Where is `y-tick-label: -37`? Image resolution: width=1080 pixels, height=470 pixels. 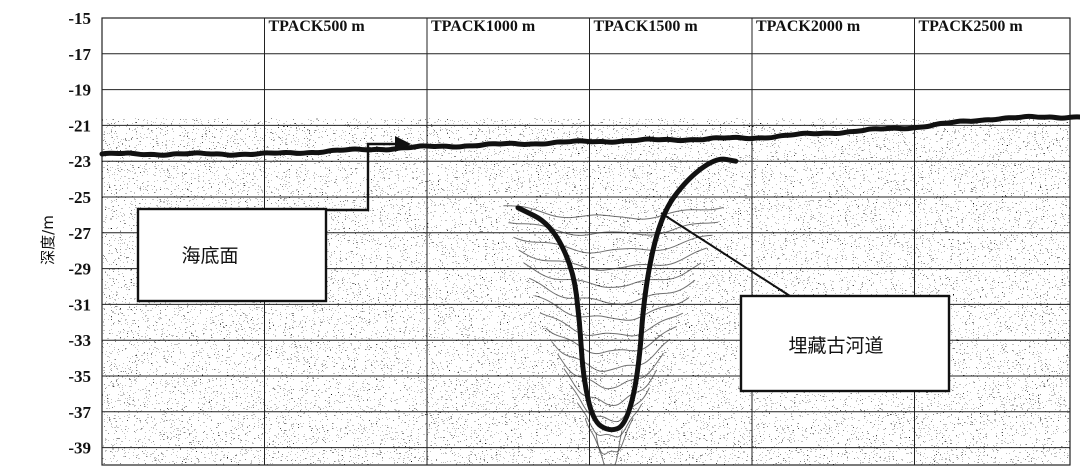 y-tick-label: -37 is located at coordinates (79, 412).